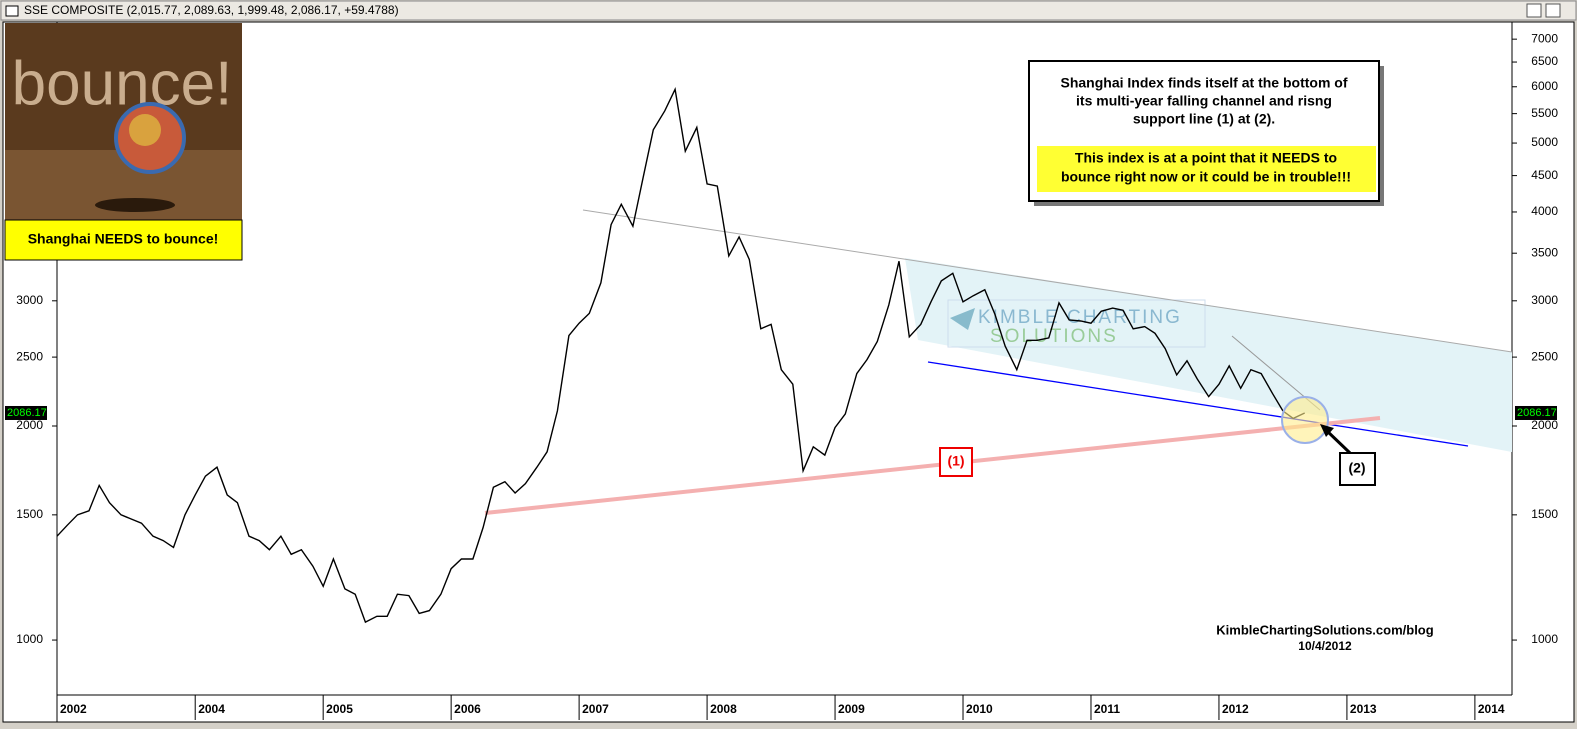  I want to click on x-tick-label: 2005, so click(339, 709).